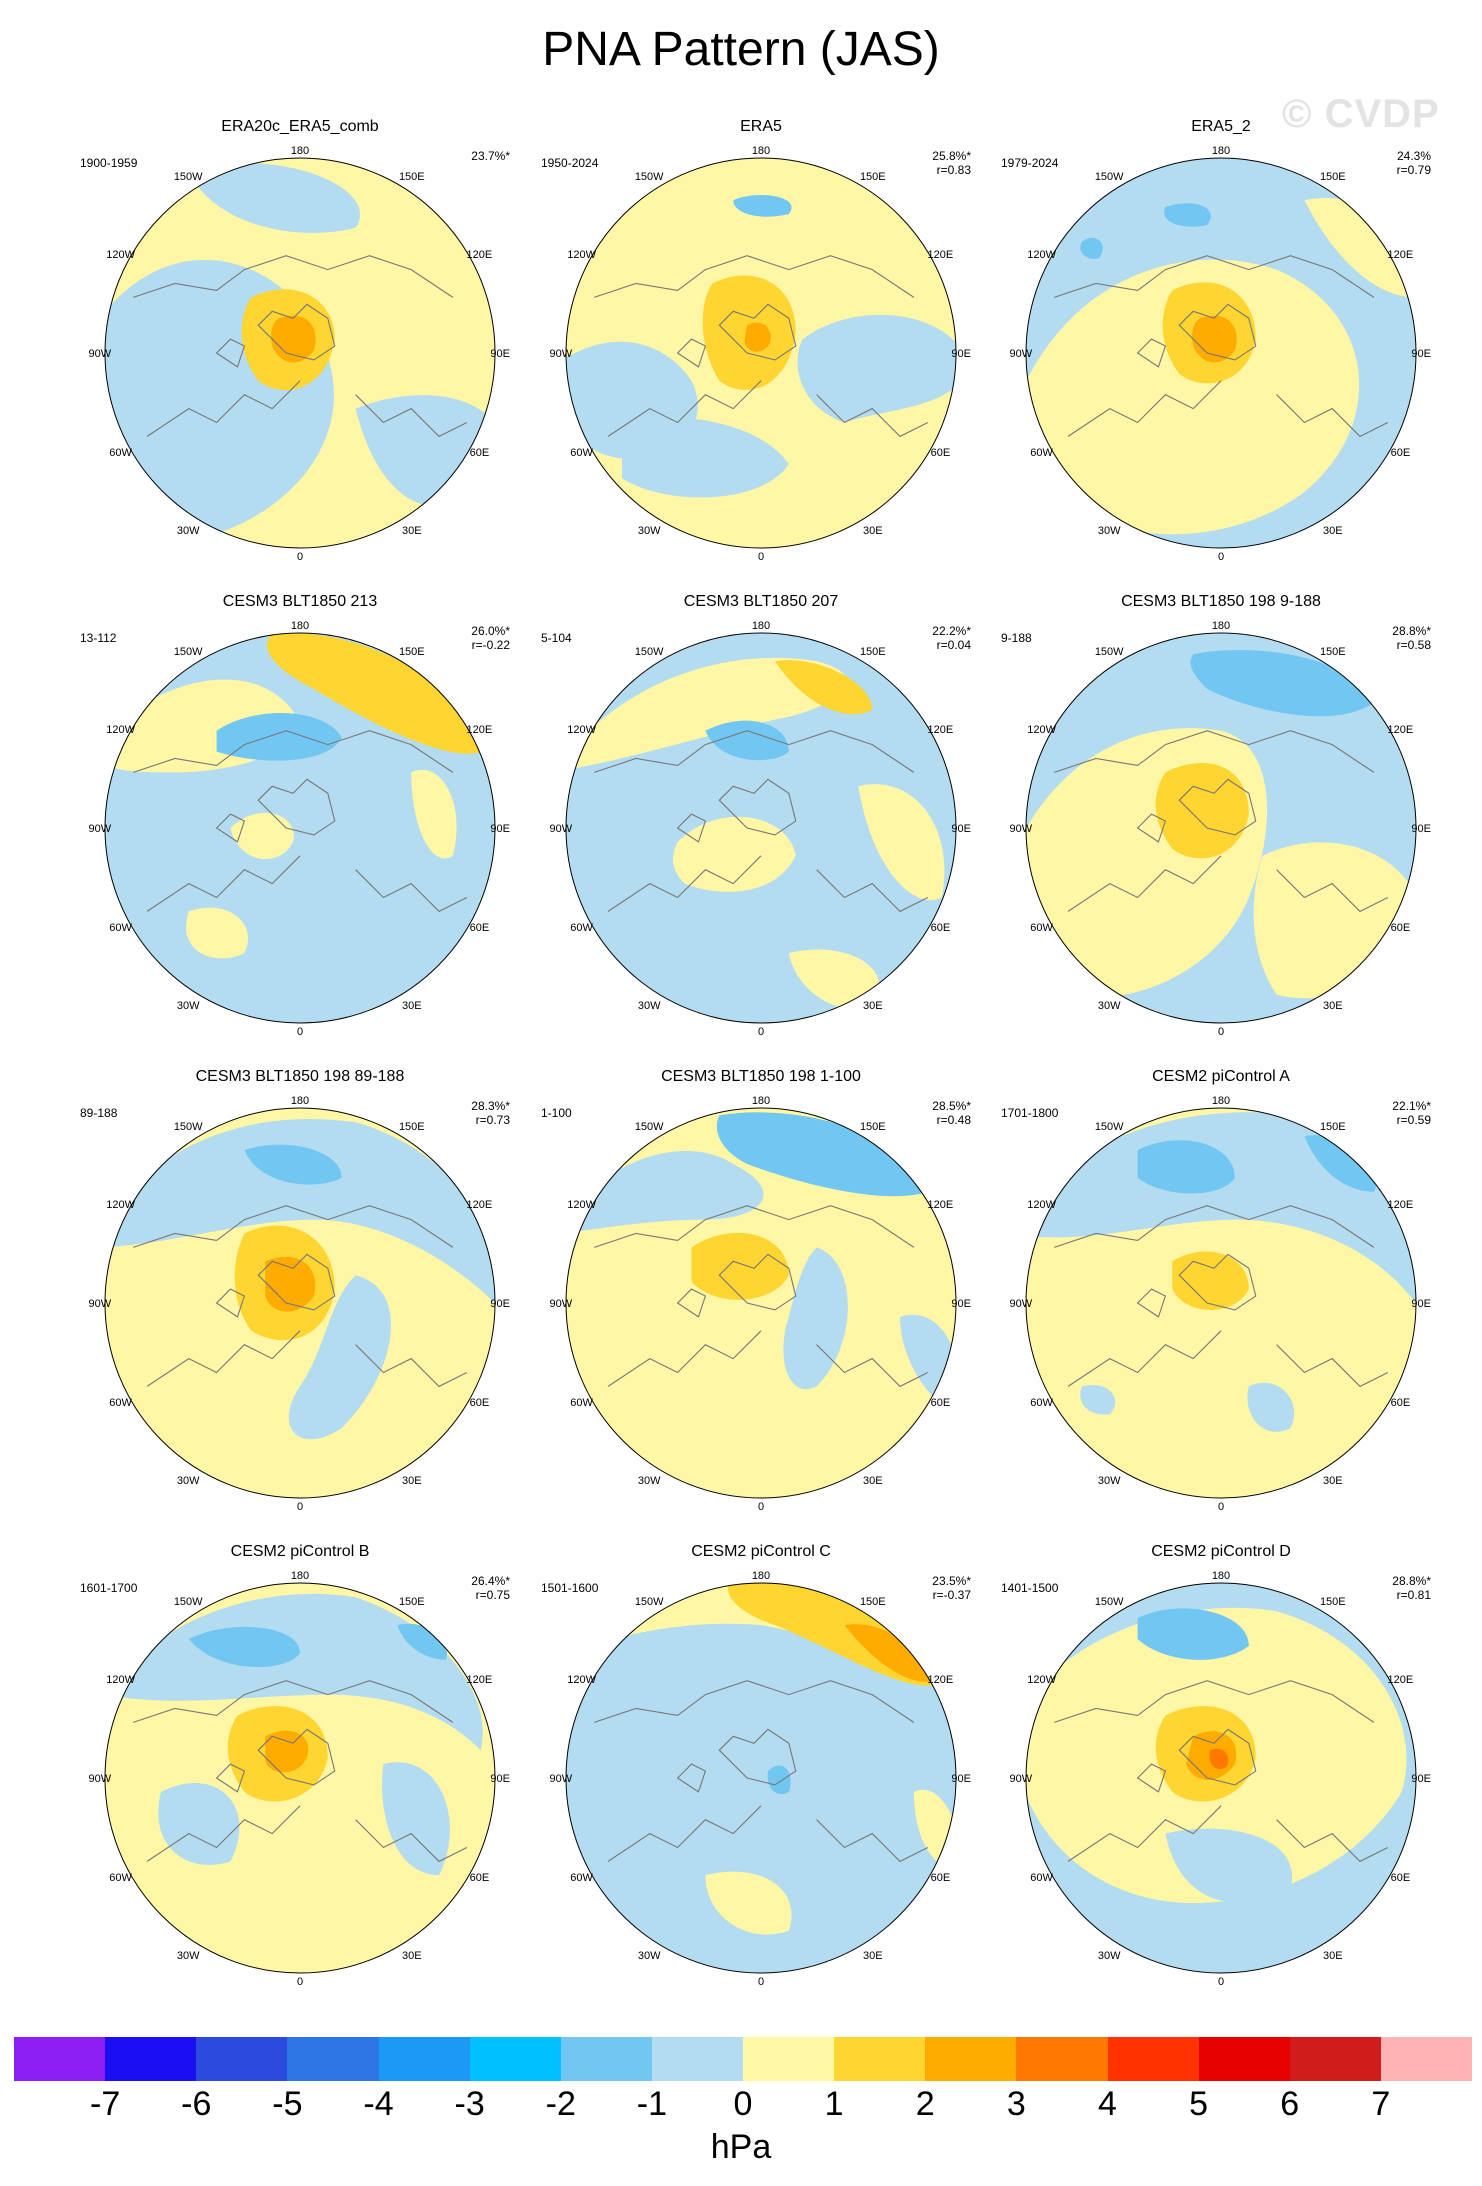  I want to click on colorbar-tick-label: -6, so click(196, 2104).